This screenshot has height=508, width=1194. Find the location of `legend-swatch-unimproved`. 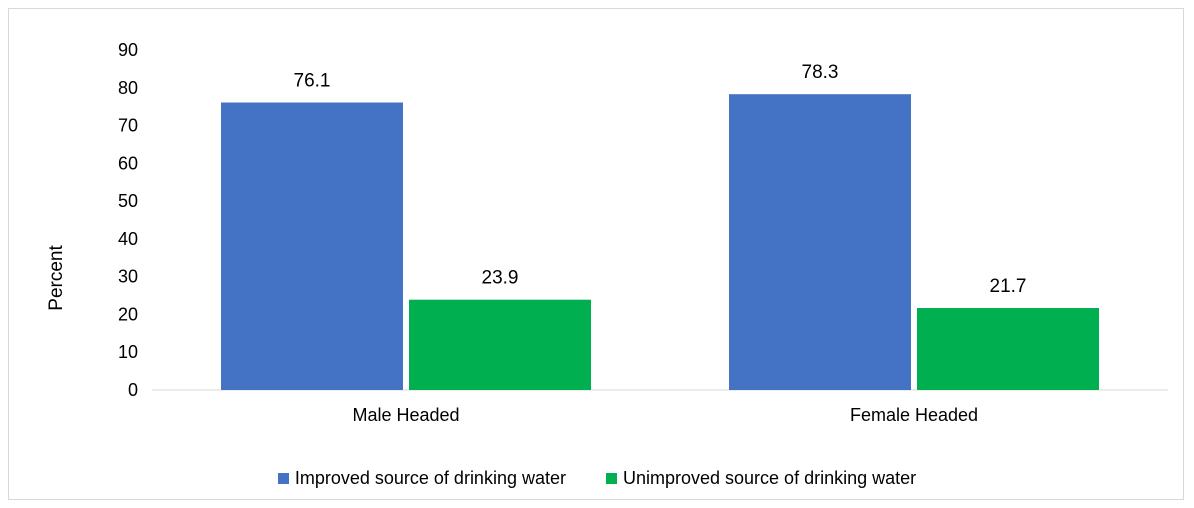

legend-swatch-unimproved is located at coordinates (611, 478).